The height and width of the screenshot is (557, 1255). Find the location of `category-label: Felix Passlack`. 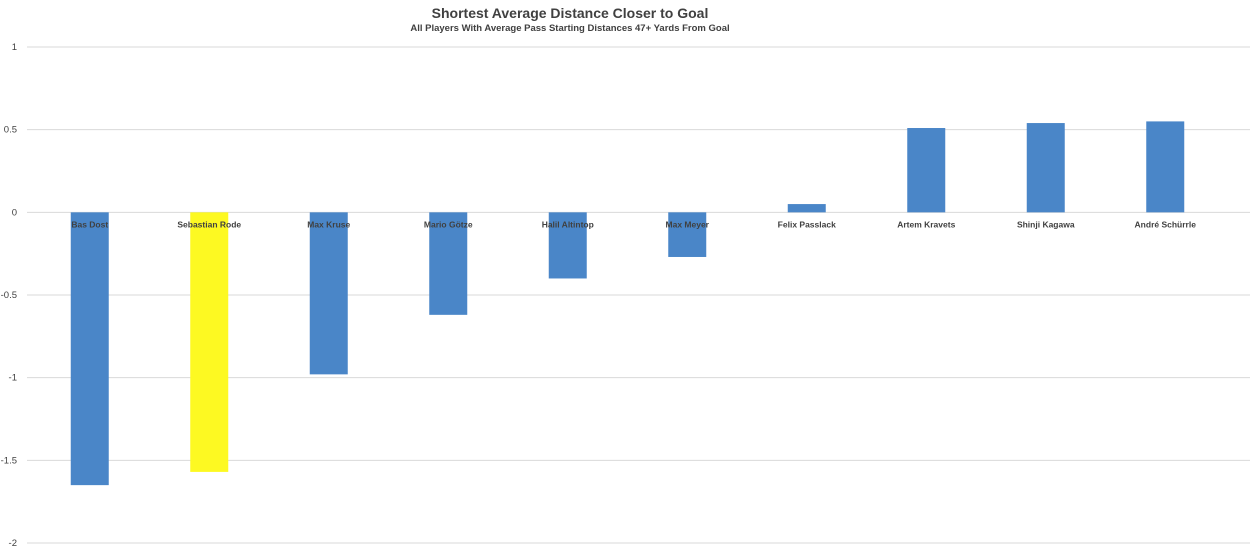

category-label: Felix Passlack is located at coordinates (807, 224).